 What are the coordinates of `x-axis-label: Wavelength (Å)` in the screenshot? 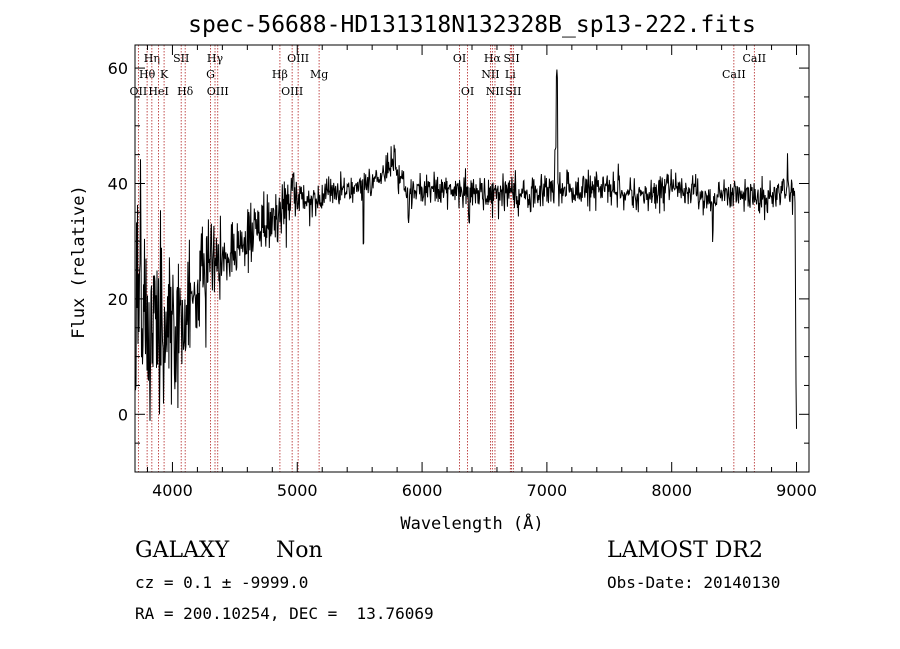 It's located at (471, 523).